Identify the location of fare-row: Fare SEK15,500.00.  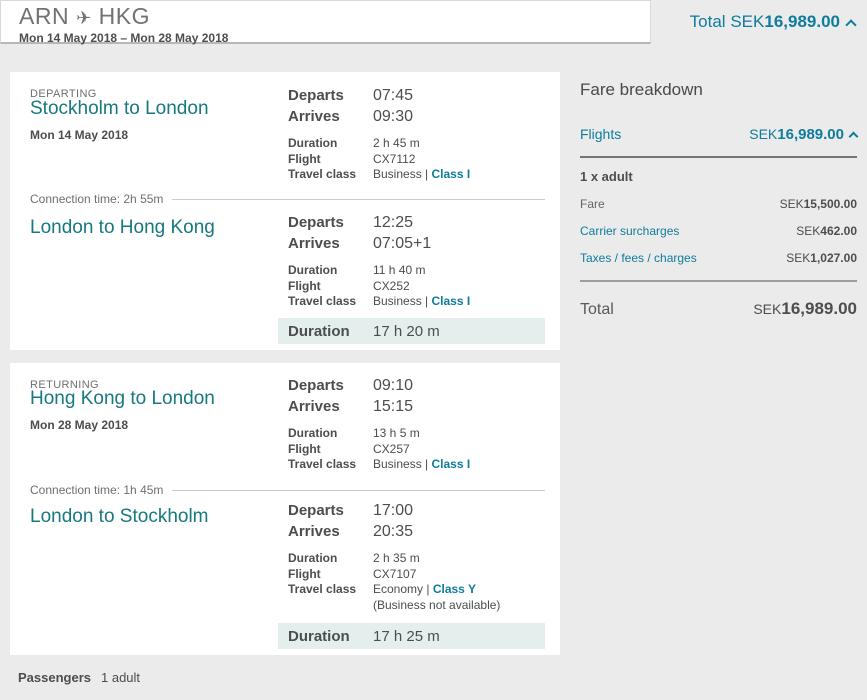
(718, 204).